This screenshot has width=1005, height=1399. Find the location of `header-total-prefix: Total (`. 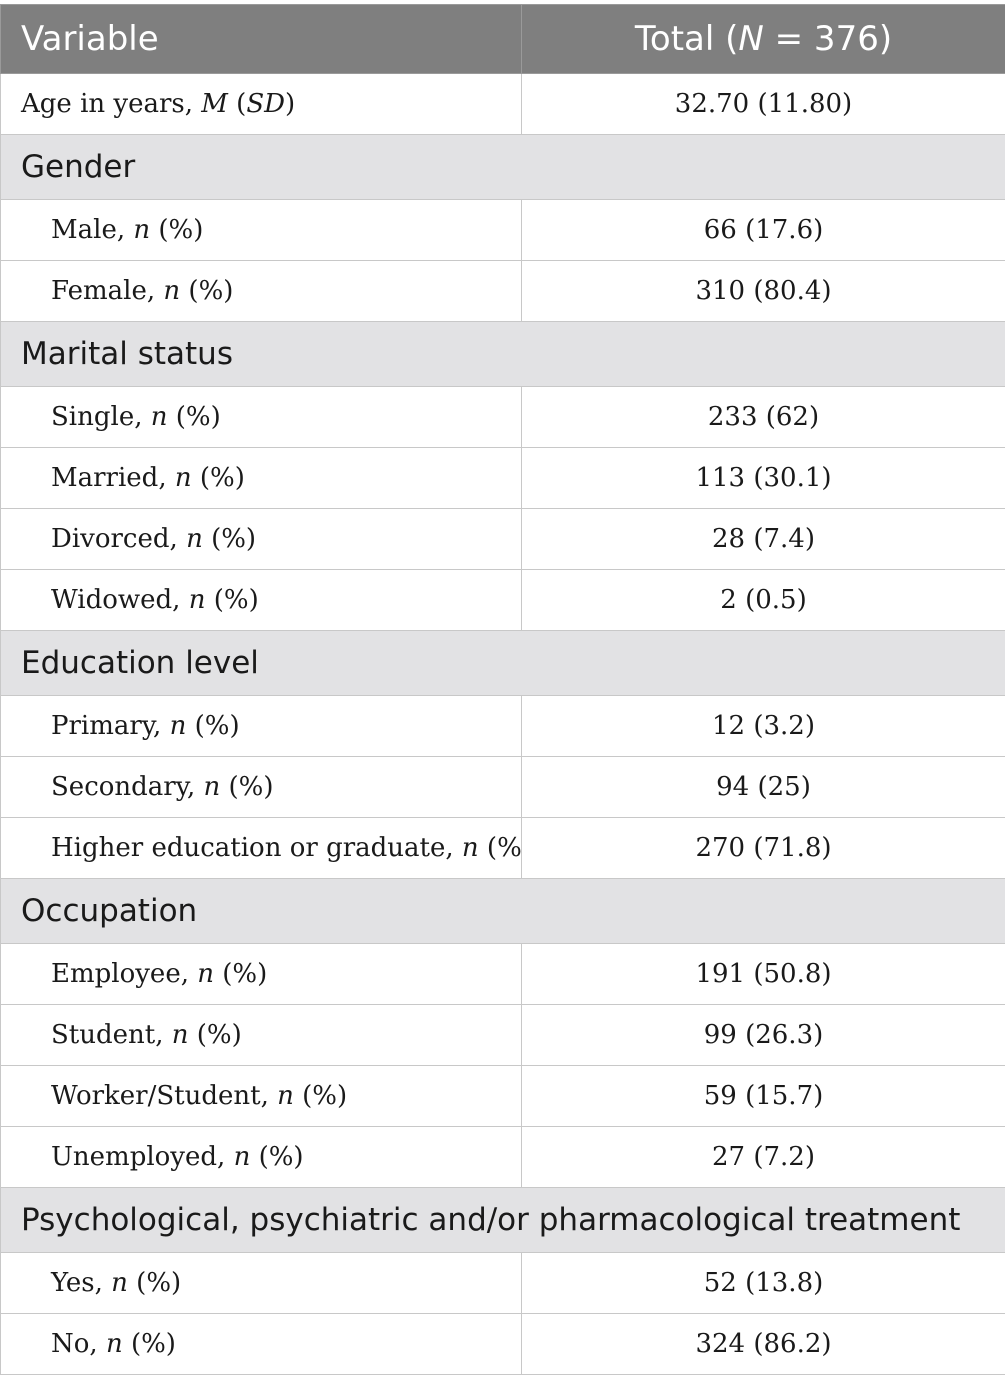

header-total-prefix: Total ( is located at coordinates (686, 39).